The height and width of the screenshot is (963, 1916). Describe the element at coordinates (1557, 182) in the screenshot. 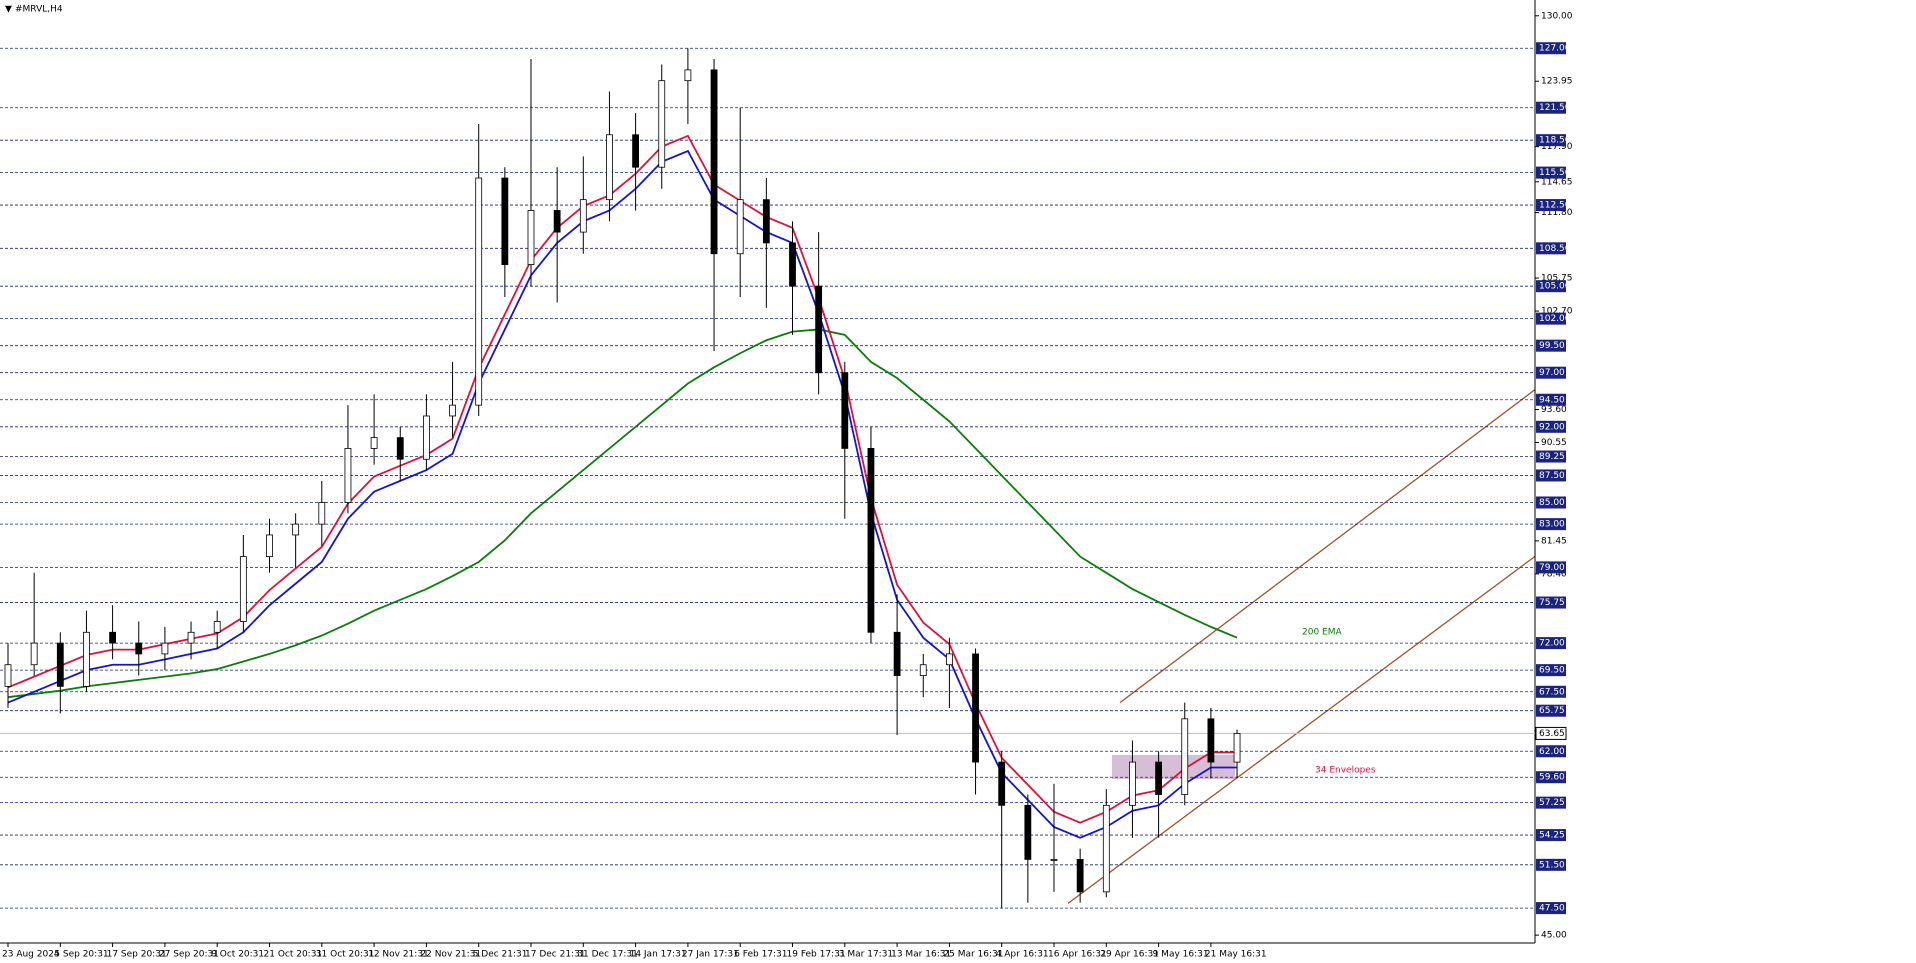

I see `y-tick-label: 114.65` at that location.